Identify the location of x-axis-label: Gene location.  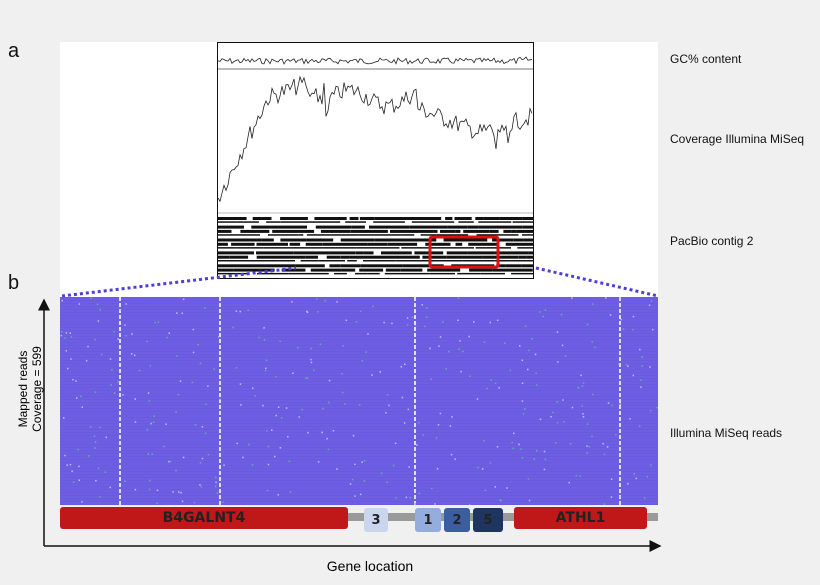
(370, 566).